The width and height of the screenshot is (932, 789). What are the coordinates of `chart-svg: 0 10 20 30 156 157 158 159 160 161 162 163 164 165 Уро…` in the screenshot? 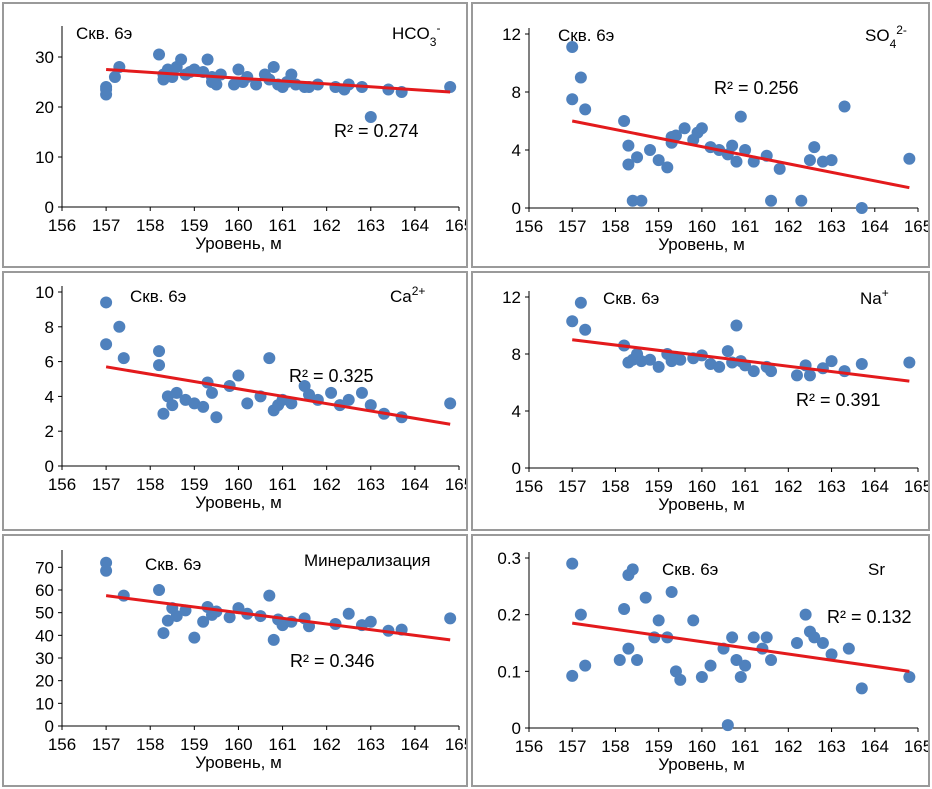 It's located at (250, 137).